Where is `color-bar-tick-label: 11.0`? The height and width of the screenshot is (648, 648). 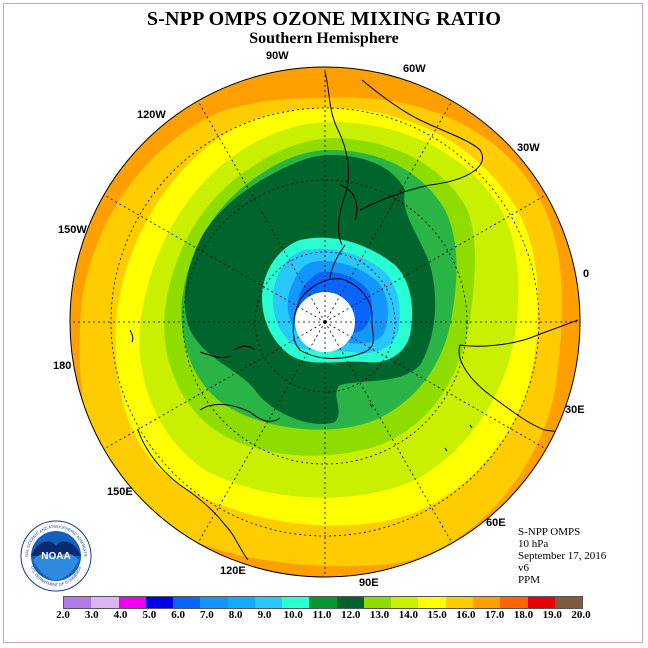 color-bar-tick-label: 11.0 is located at coordinates (322, 615).